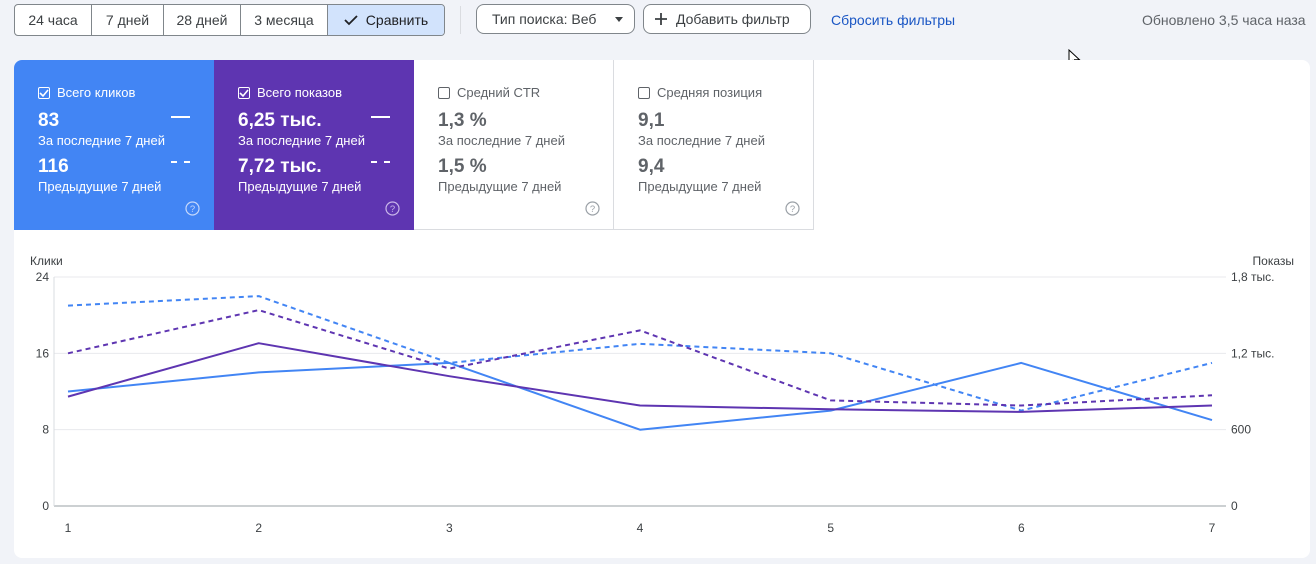  I want to click on date-range-selector: 24 часа 7 дней 28 дней 3 месяца Сравнить, so click(229, 20).